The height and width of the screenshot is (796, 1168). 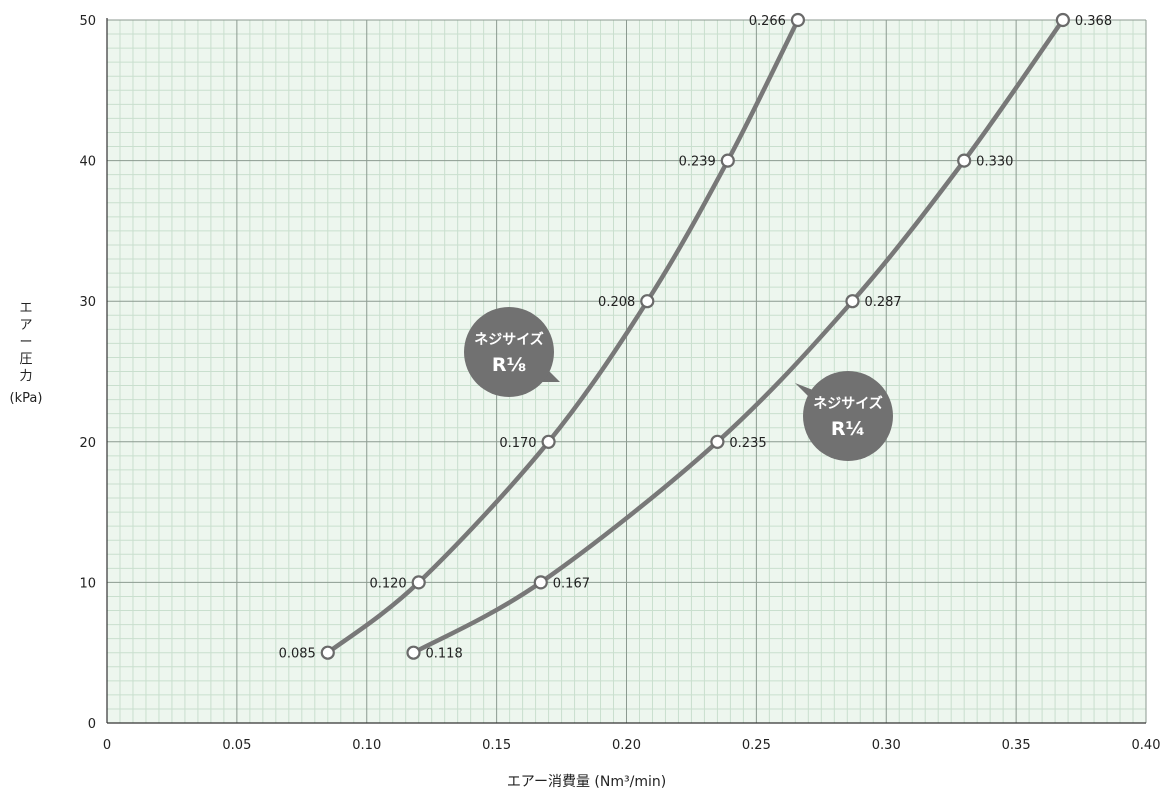 What do you see at coordinates (387, 583) in the screenshot?
I see `data-point-label: 0.120` at bounding box center [387, 583].